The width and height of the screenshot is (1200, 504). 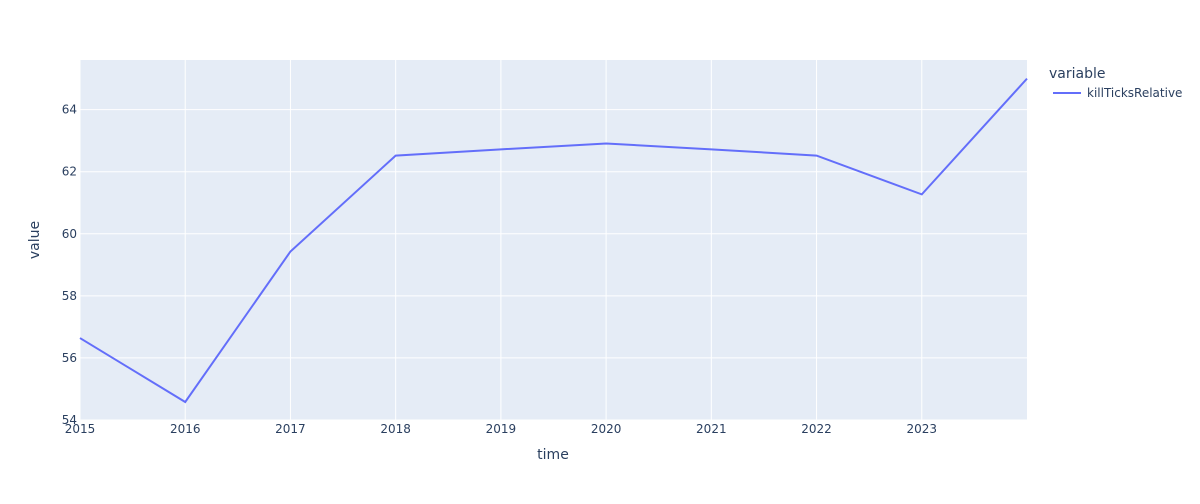 What do you see at coordinates (69, 234) in the screenshot?
I see `y-tick-label: 60` at bounding box center [69, 234].